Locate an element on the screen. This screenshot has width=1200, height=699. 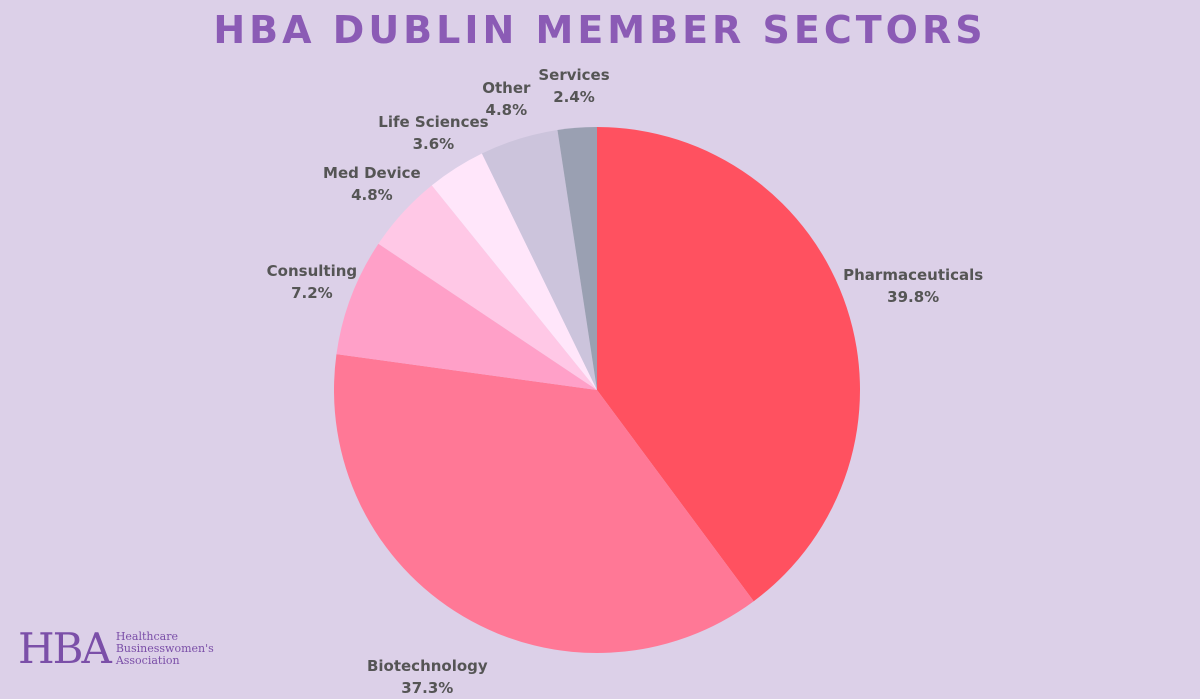
logo-line-2: Businesswomen's is located at coordinates (164, 648).